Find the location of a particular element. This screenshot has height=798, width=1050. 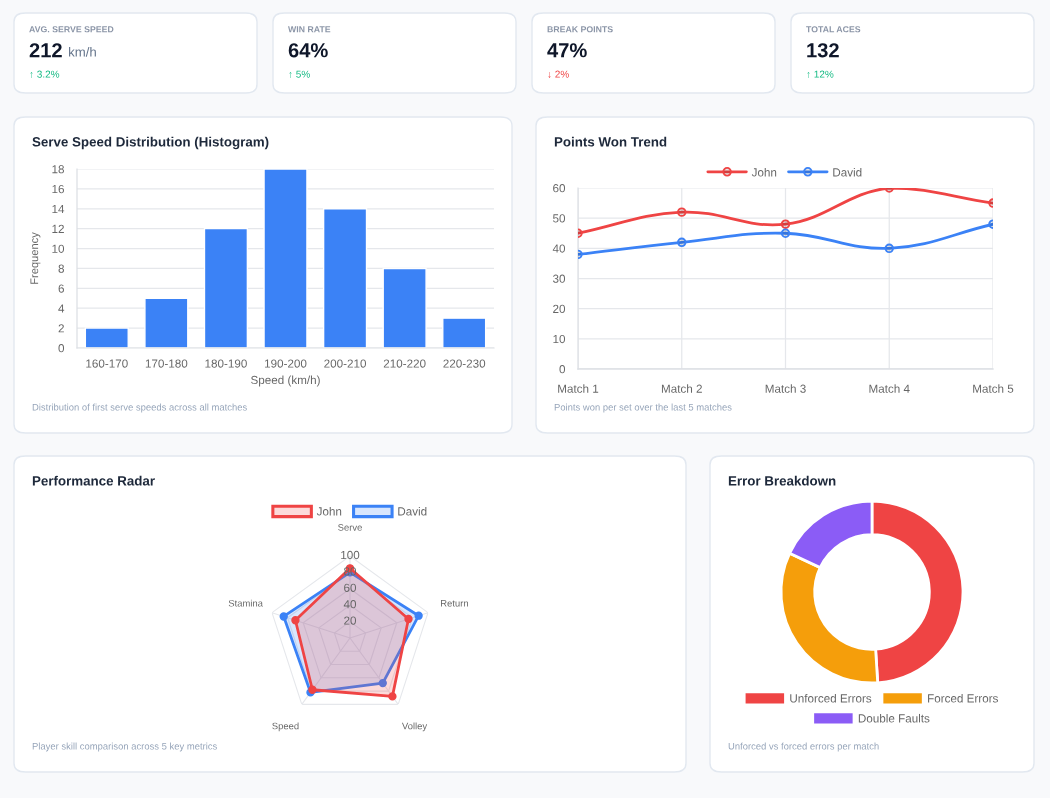

spoke-label: Volley is located at coordinates (414, 727).